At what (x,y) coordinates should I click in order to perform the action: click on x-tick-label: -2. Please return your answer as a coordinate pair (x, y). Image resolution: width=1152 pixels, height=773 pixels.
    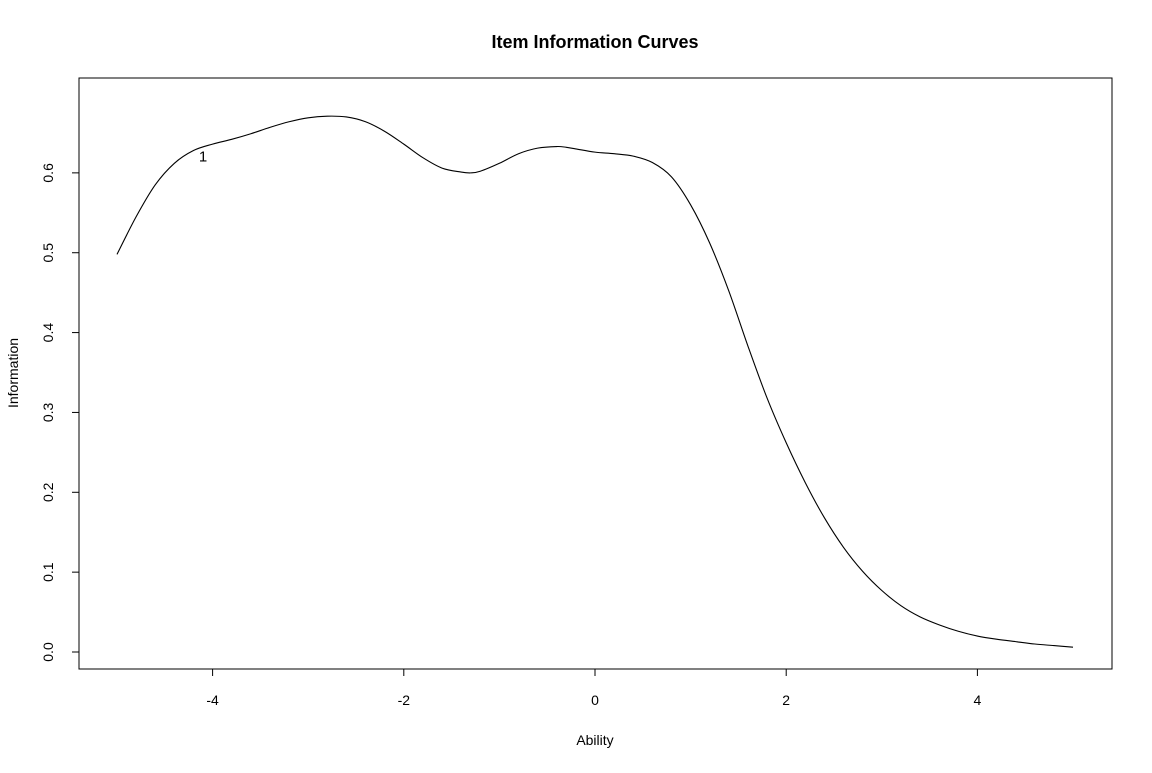
    Looking at the image, I should click on (404, 700).